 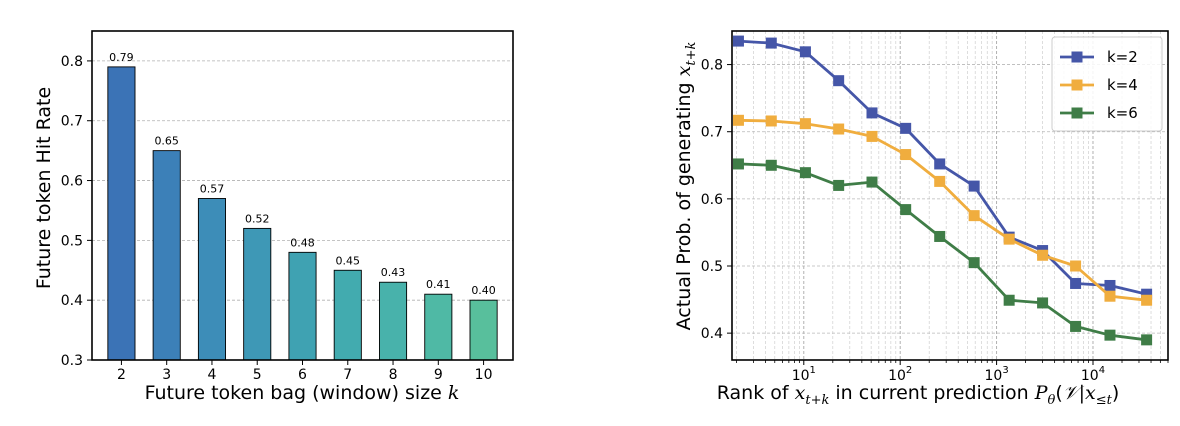 I want to click on x-label-var: x, so click(x=800, y=393).